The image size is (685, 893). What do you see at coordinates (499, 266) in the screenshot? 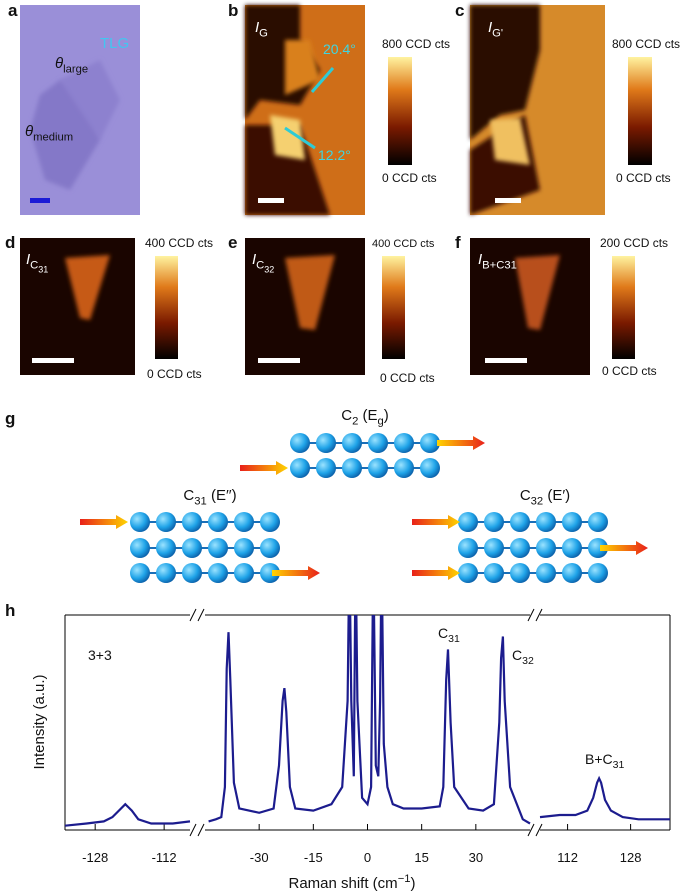
I see `text-part: B+C31` at bounding box center [499, 266].